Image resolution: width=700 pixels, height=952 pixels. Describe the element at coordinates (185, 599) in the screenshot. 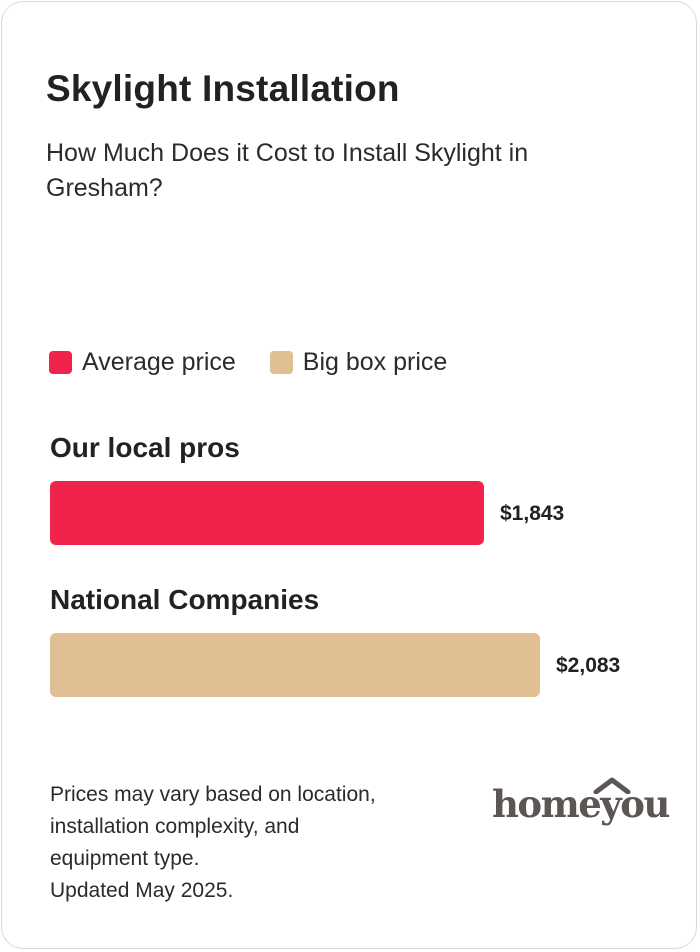

I see `category-label-national-companies: National Companies` at that location.